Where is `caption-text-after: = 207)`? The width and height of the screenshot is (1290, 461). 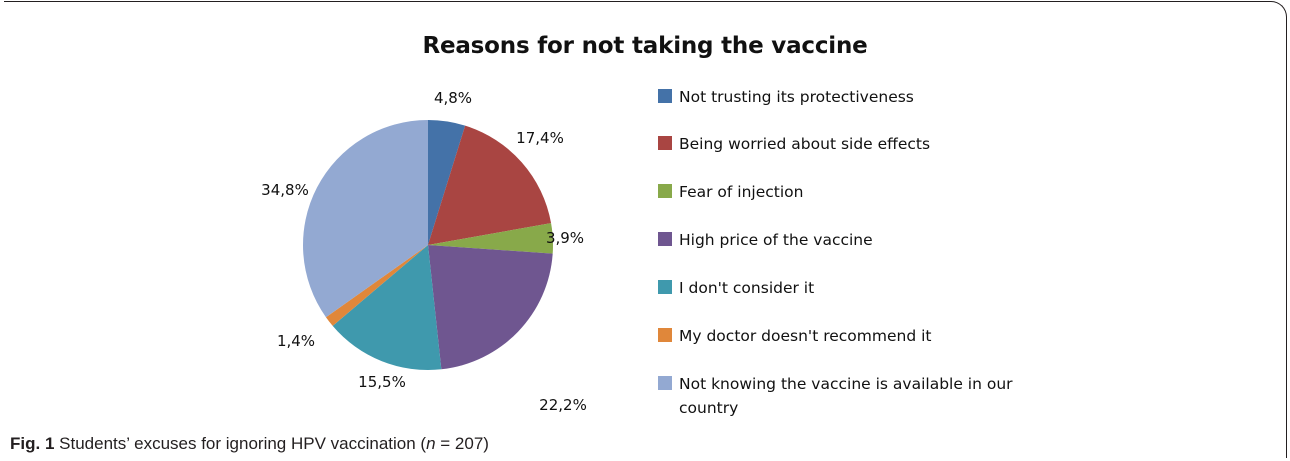 caption-text-after: = 207) is located at coordinates (462, 443).